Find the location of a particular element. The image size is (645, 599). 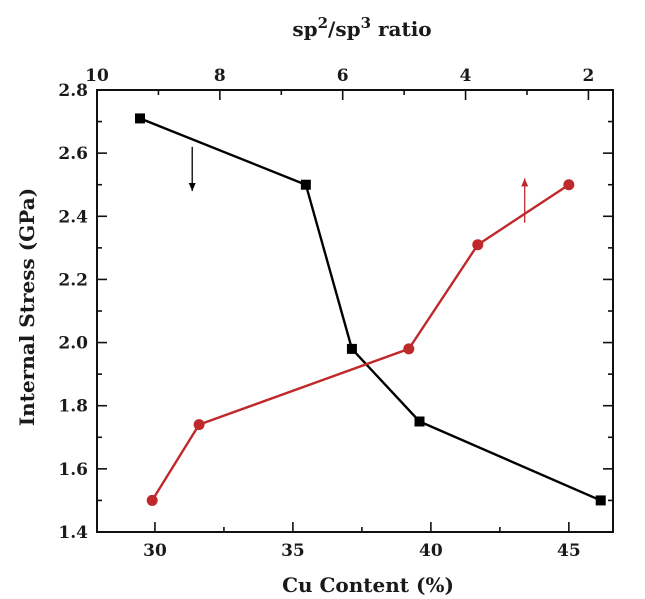

y-tick-label: 2.0 is located at coordinates (73, 344).